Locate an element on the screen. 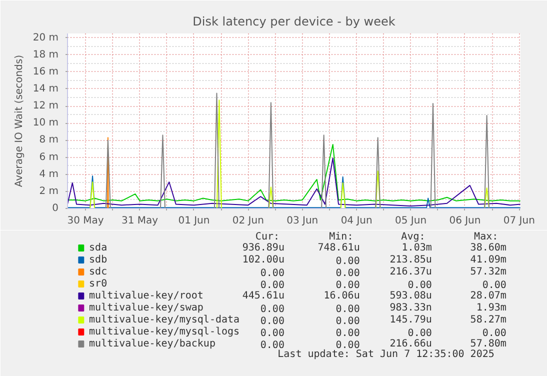  y-tick-label: 10 m is located at coordinates (45, 123).